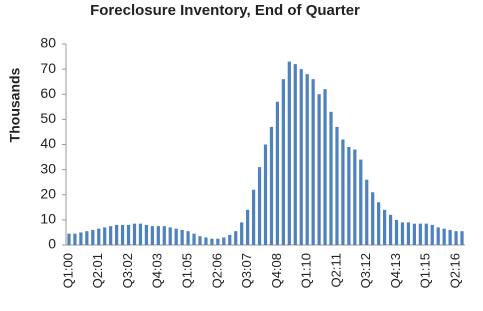 This screenshot has height=311, width=483. I want to click on x-tick-label: Q3:12, so click(365, 270).